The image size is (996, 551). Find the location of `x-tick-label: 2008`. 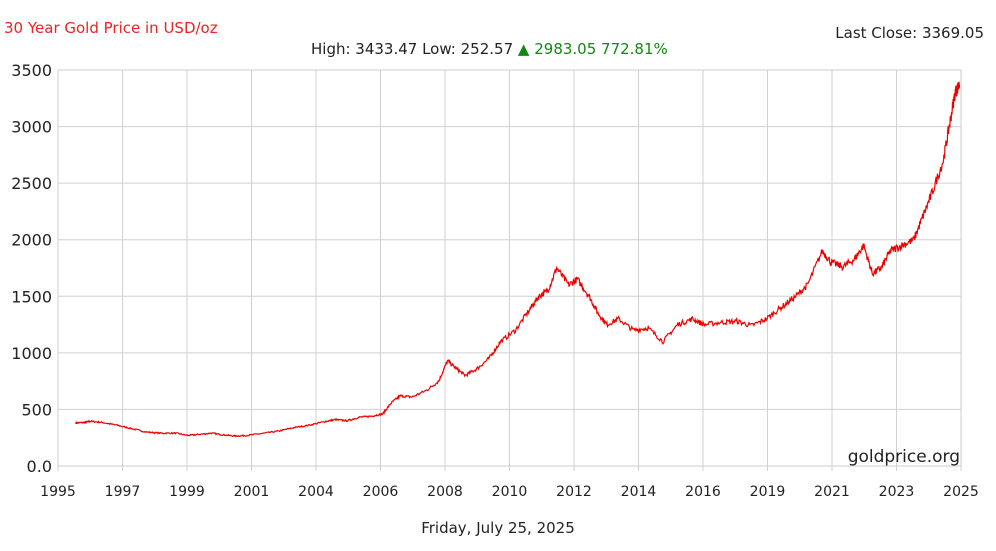

x-tick-label: 2008 is located at coordinates (445, 492).